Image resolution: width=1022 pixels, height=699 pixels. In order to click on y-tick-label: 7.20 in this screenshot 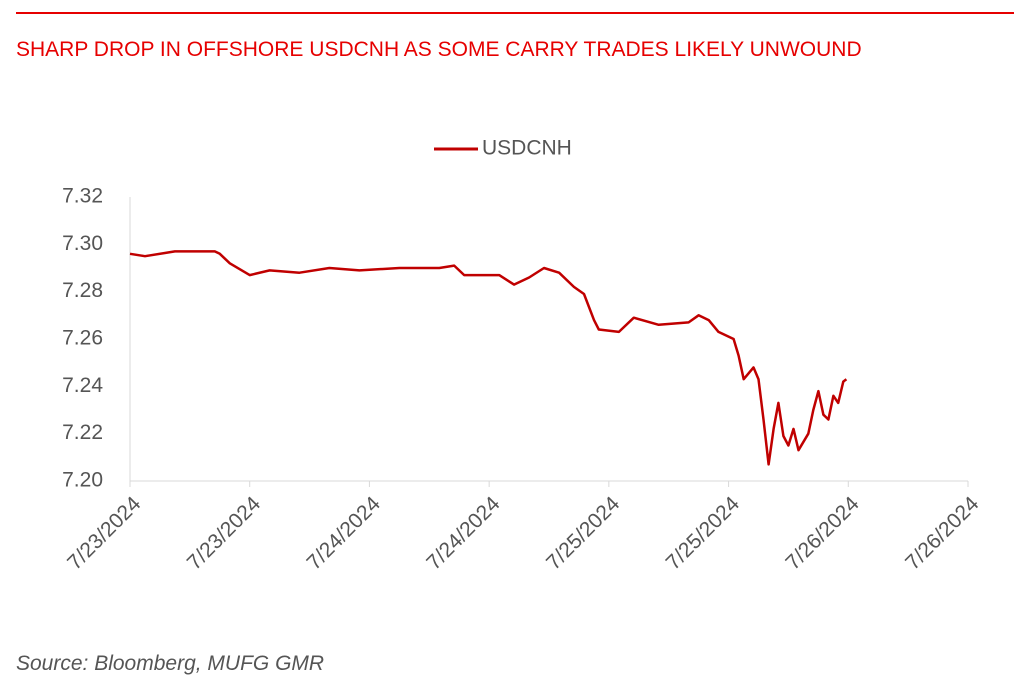, I will do `click(82, 480)`.